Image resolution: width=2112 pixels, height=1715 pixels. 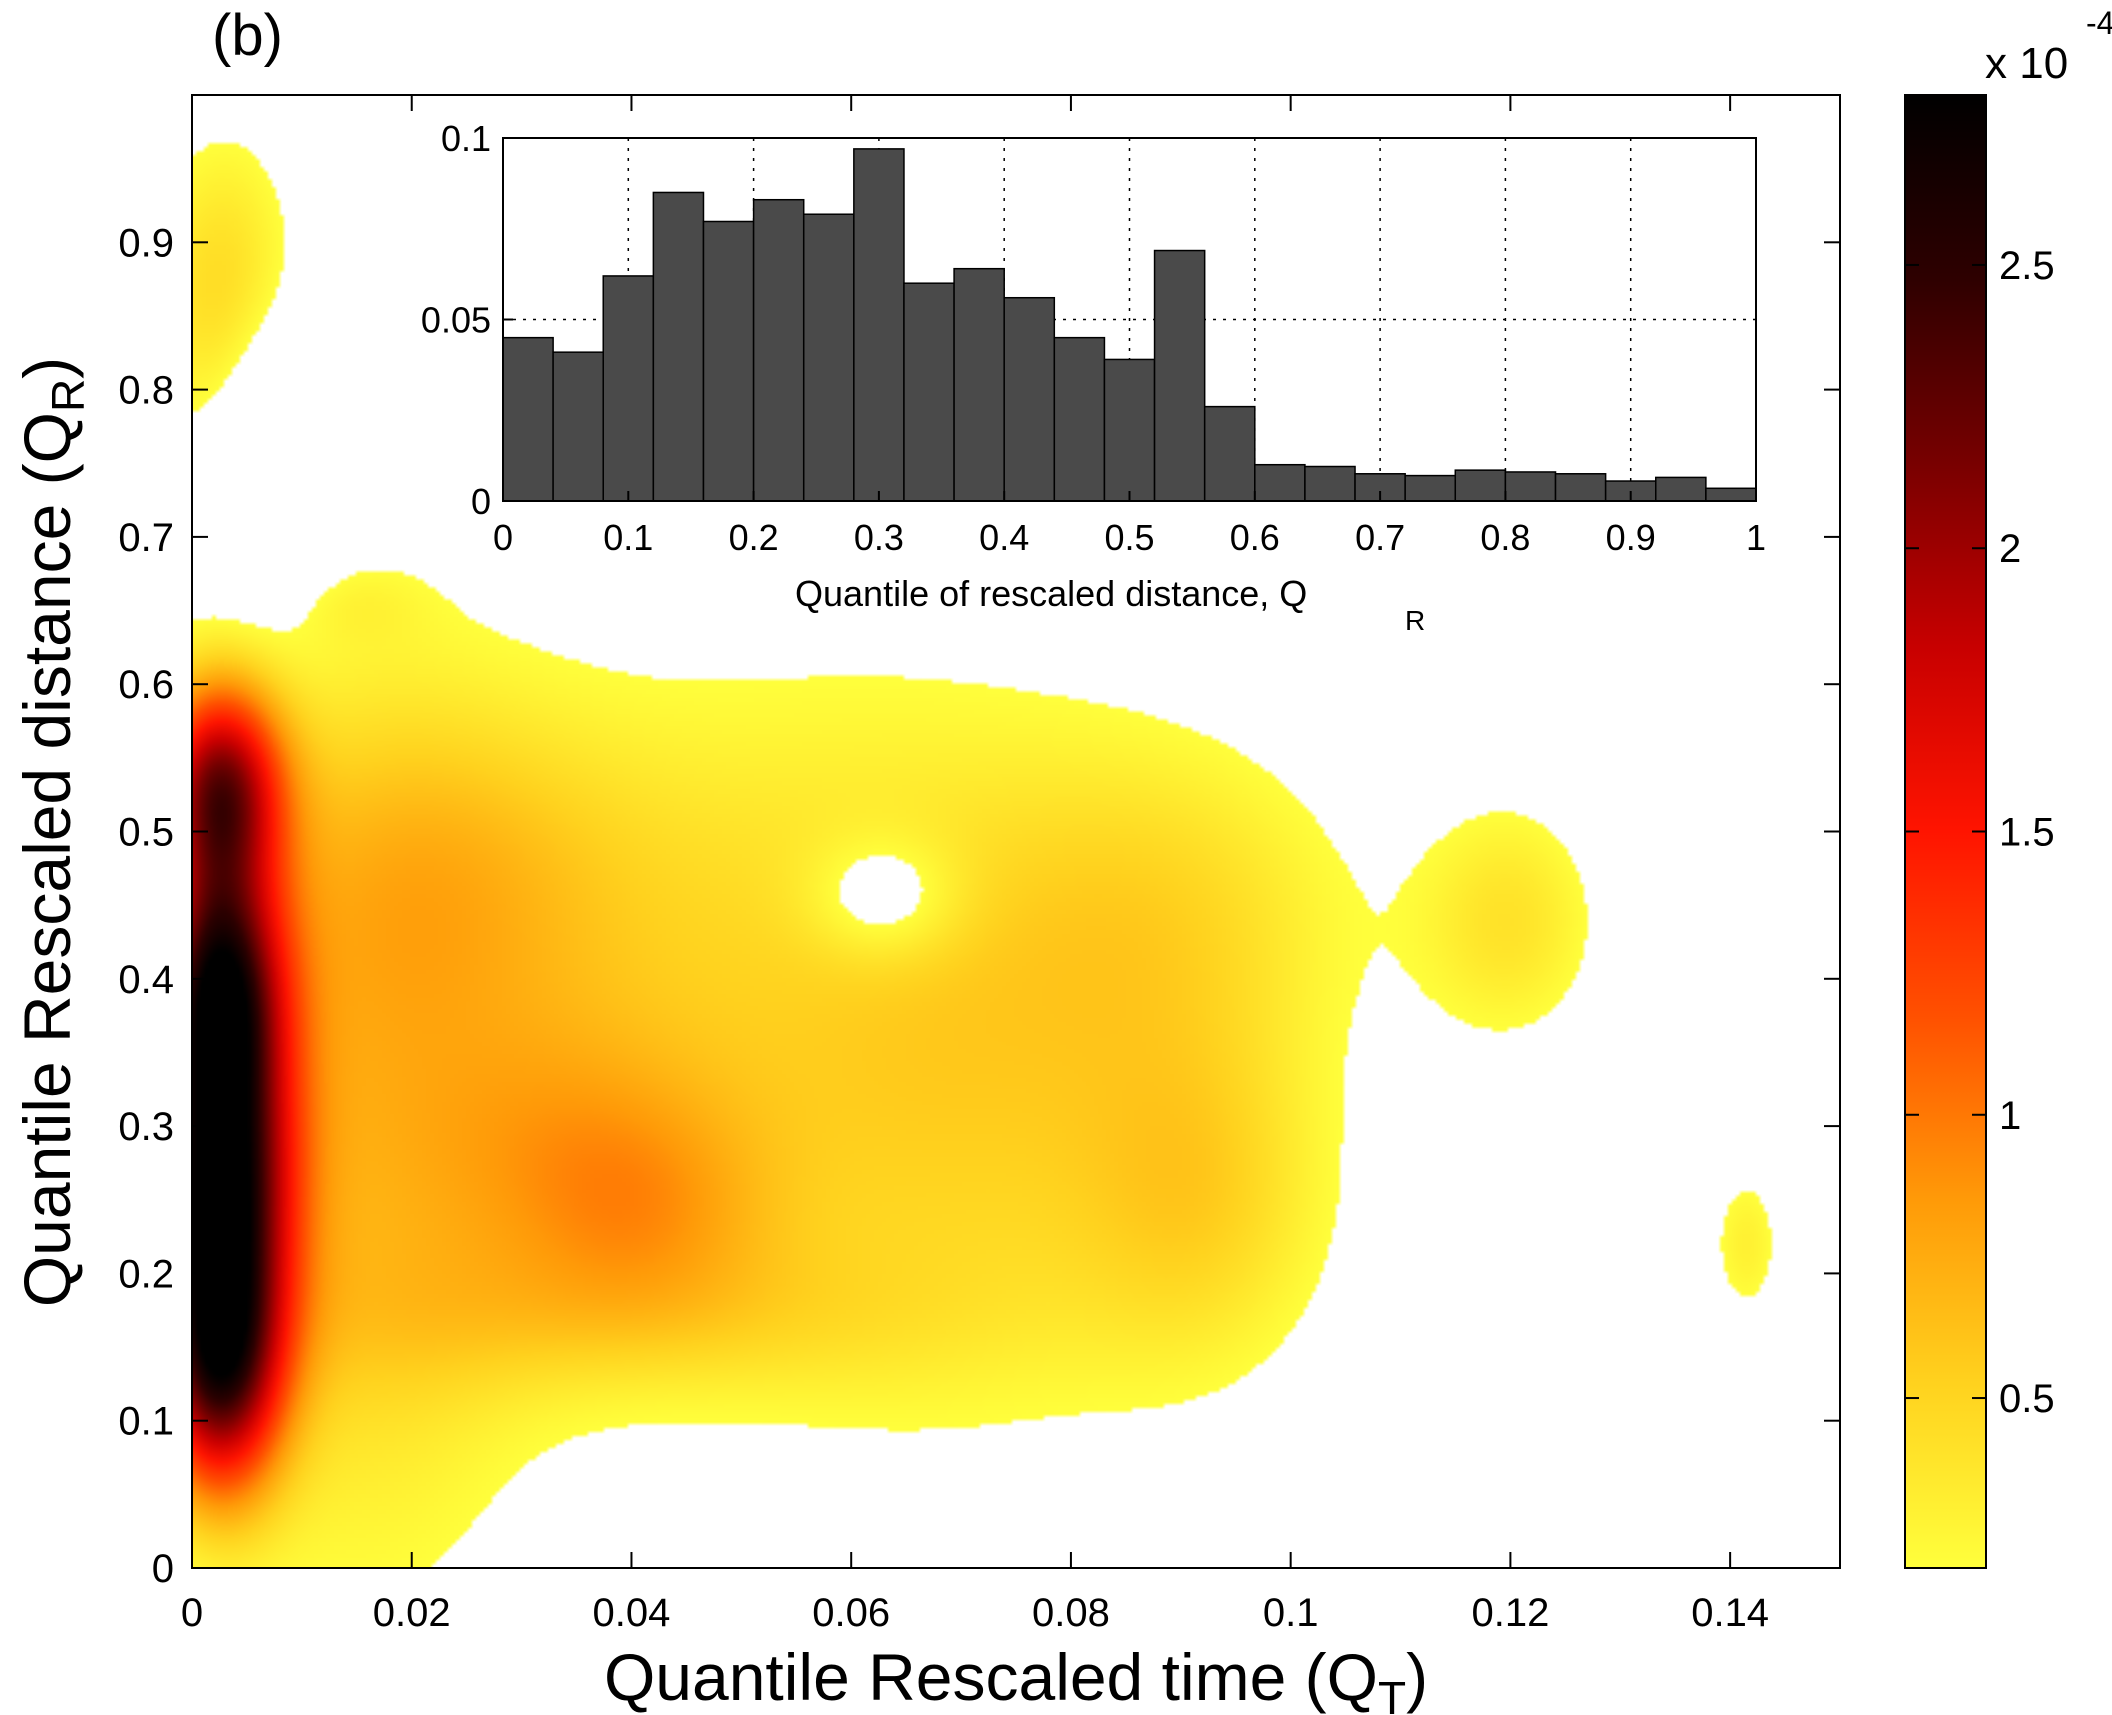 I want to click on y-tick-label: 0.7, so click(x=146, y=538).